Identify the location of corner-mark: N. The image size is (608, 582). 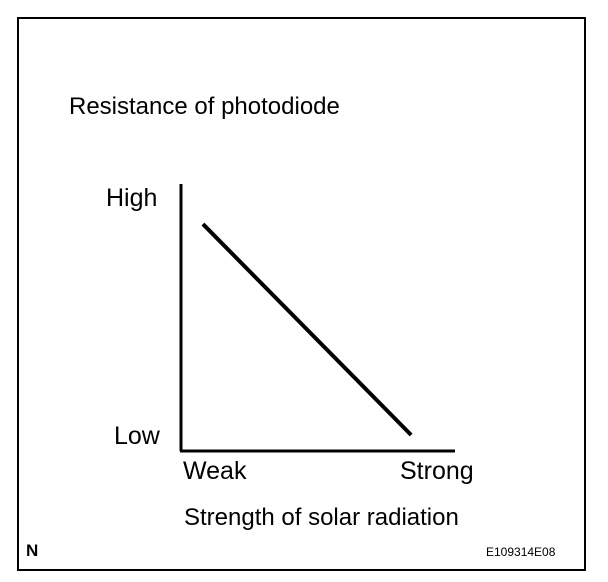
(32, 550).